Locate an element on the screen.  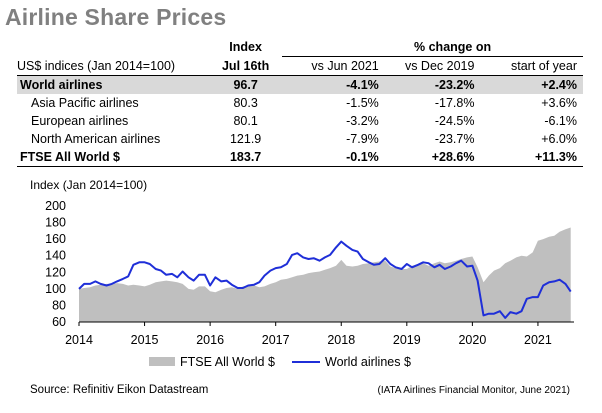
y-axis-label: Index (Jan 2014=100) is located at coordinates (88, 185).